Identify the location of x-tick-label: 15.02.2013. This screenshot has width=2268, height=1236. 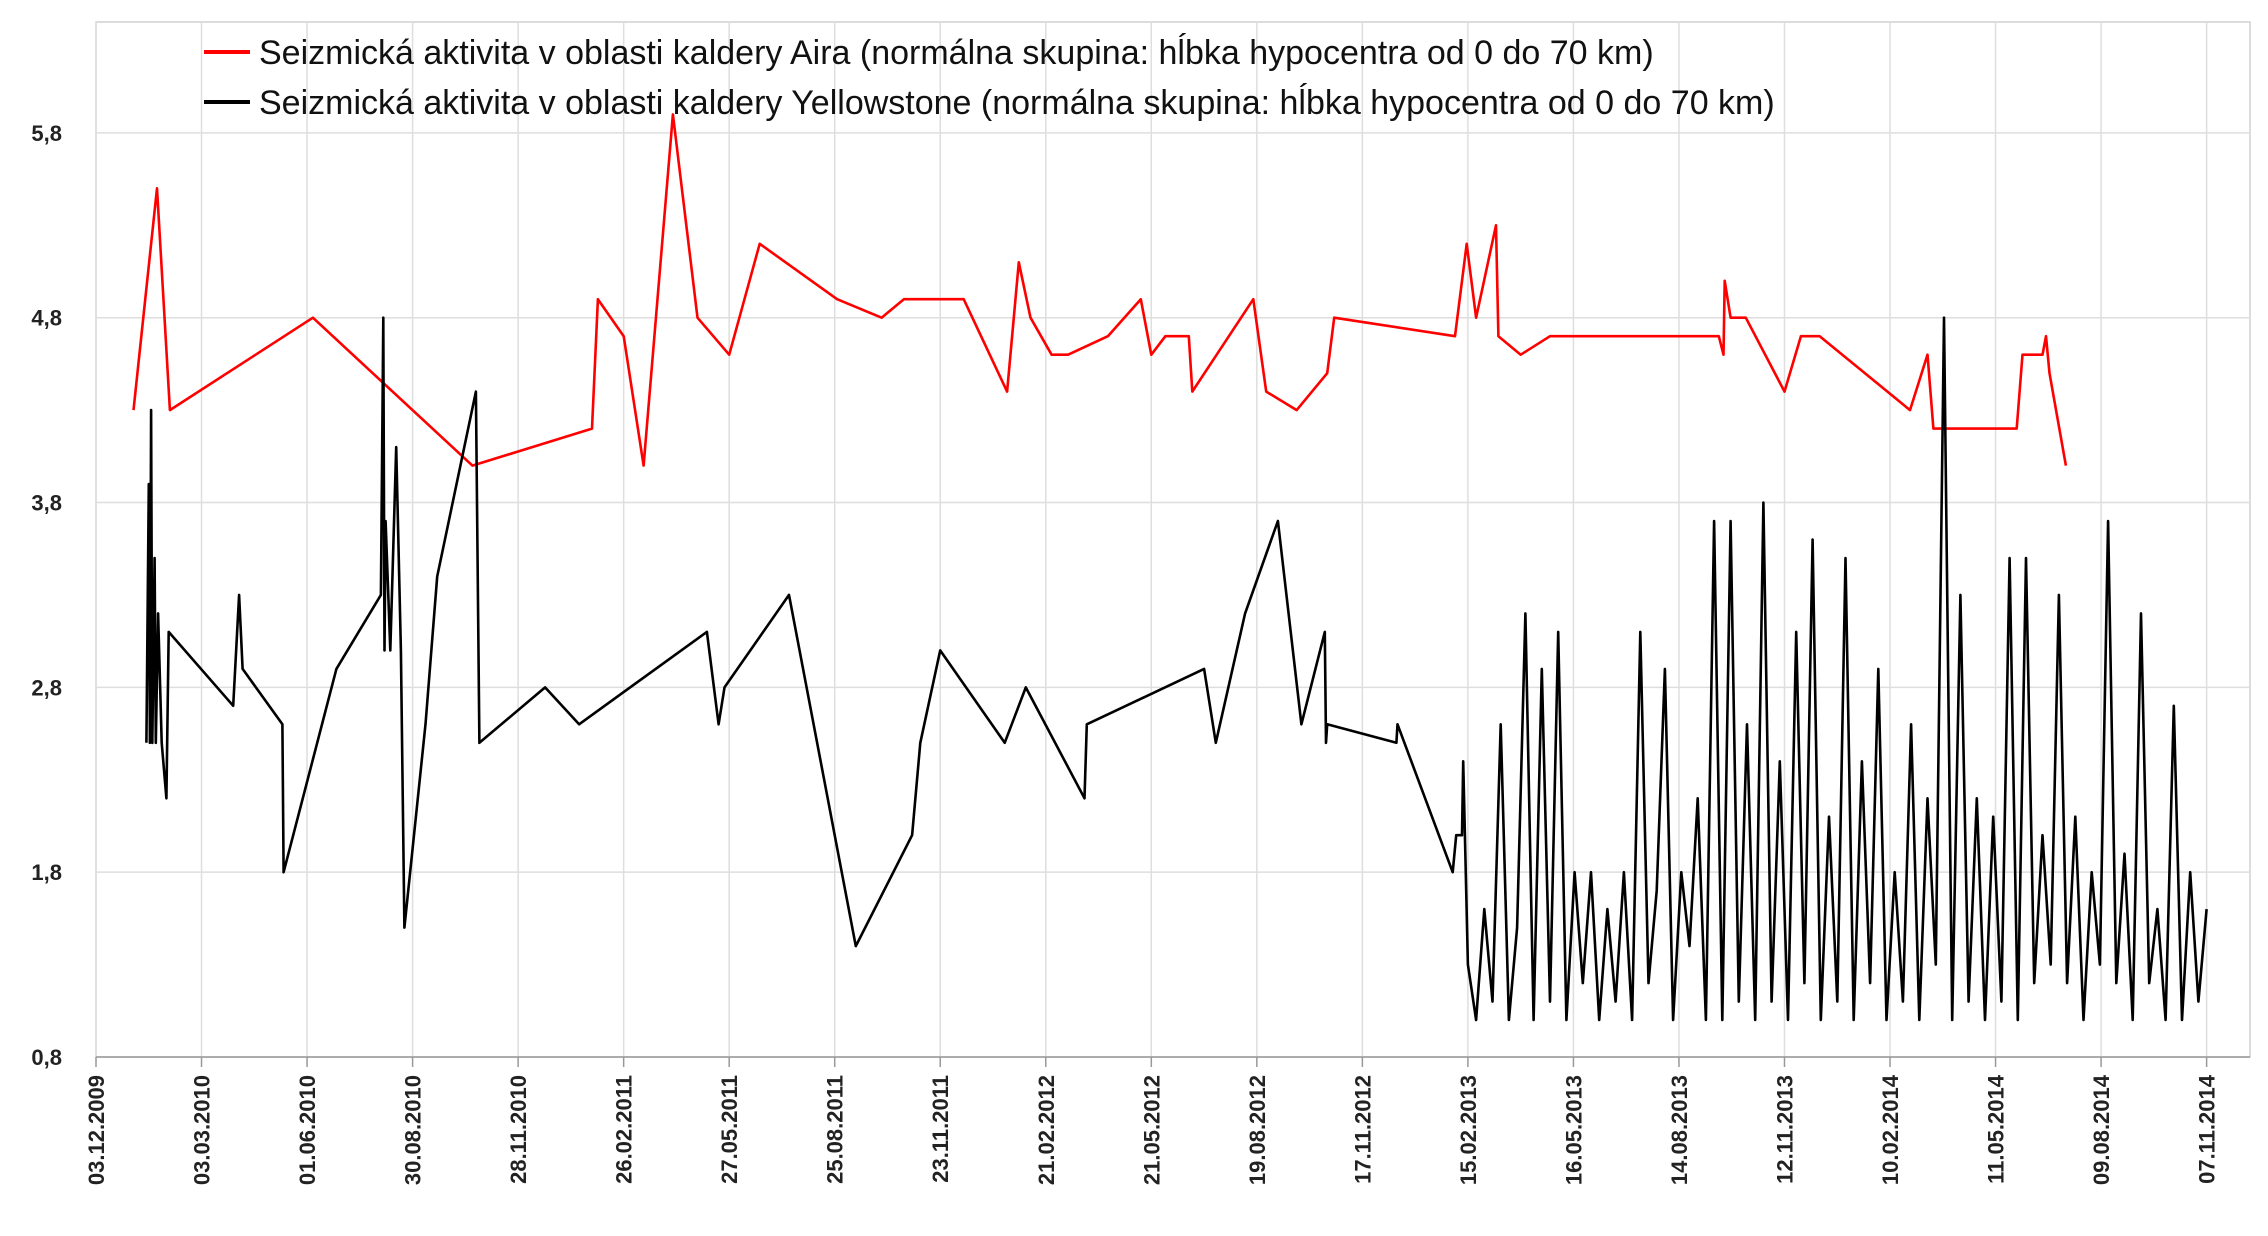
(1468, 1130).